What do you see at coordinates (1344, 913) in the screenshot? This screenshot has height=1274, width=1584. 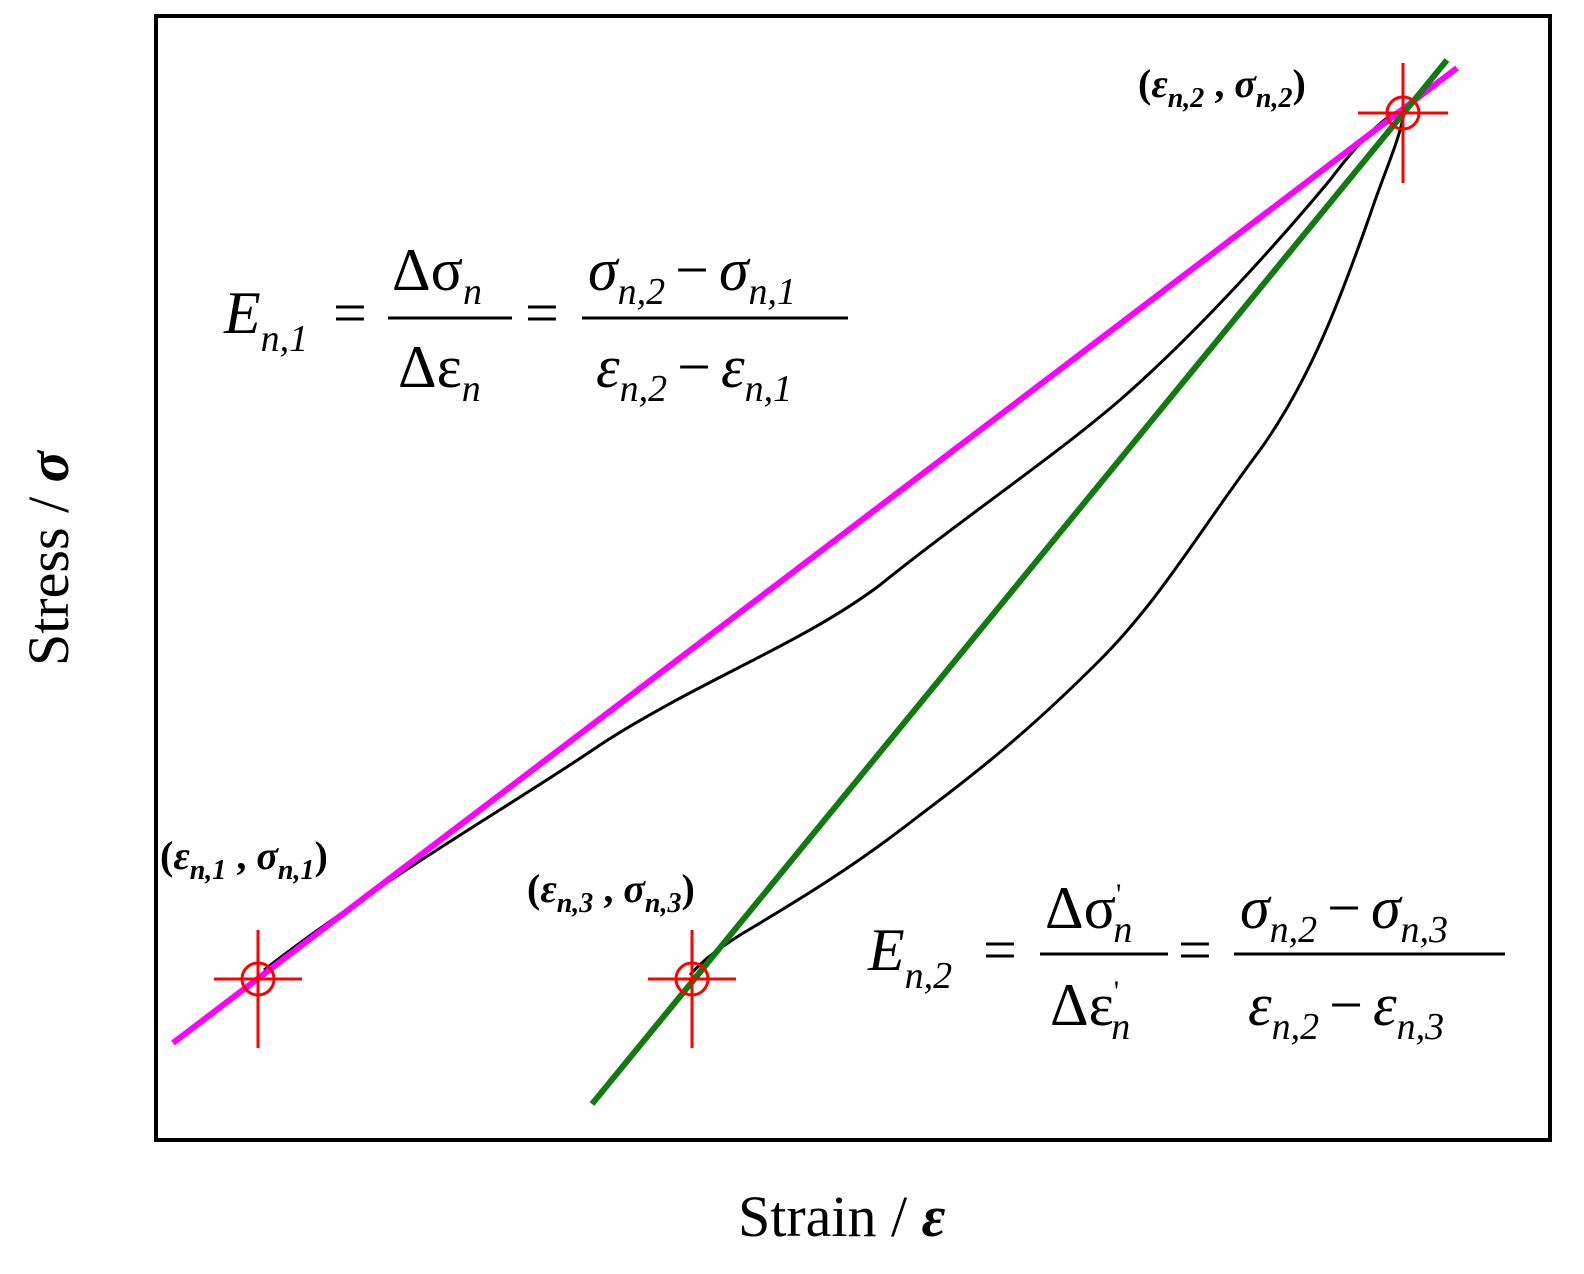 I see `formula2-frac2-num: σn,2− σn,3` at bounding box center [1344, 913].